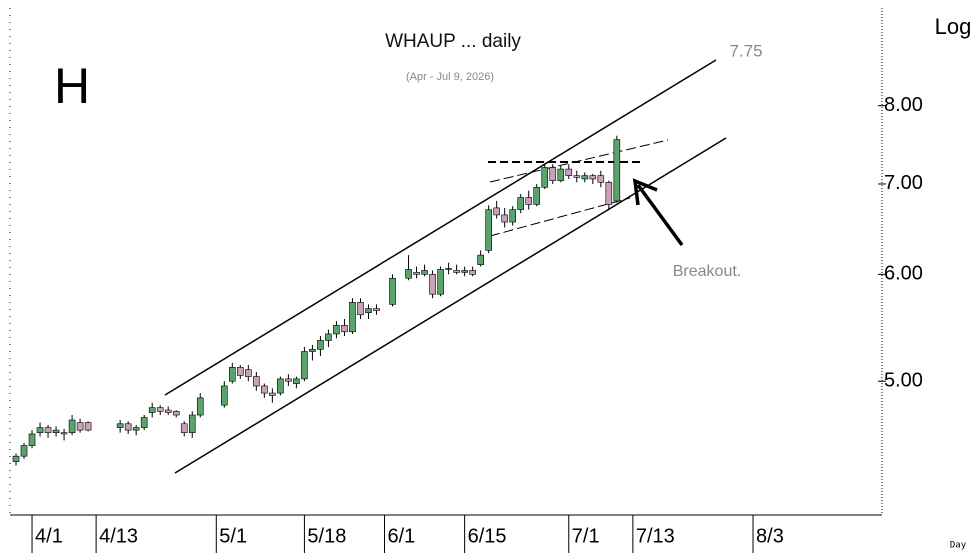 The width and height of the screenshot is (971, 558). What do you see at coordinates (326, 536) in the screenshot?
I see `x-tick-label: 5/18` at bounding box center [326, 536].